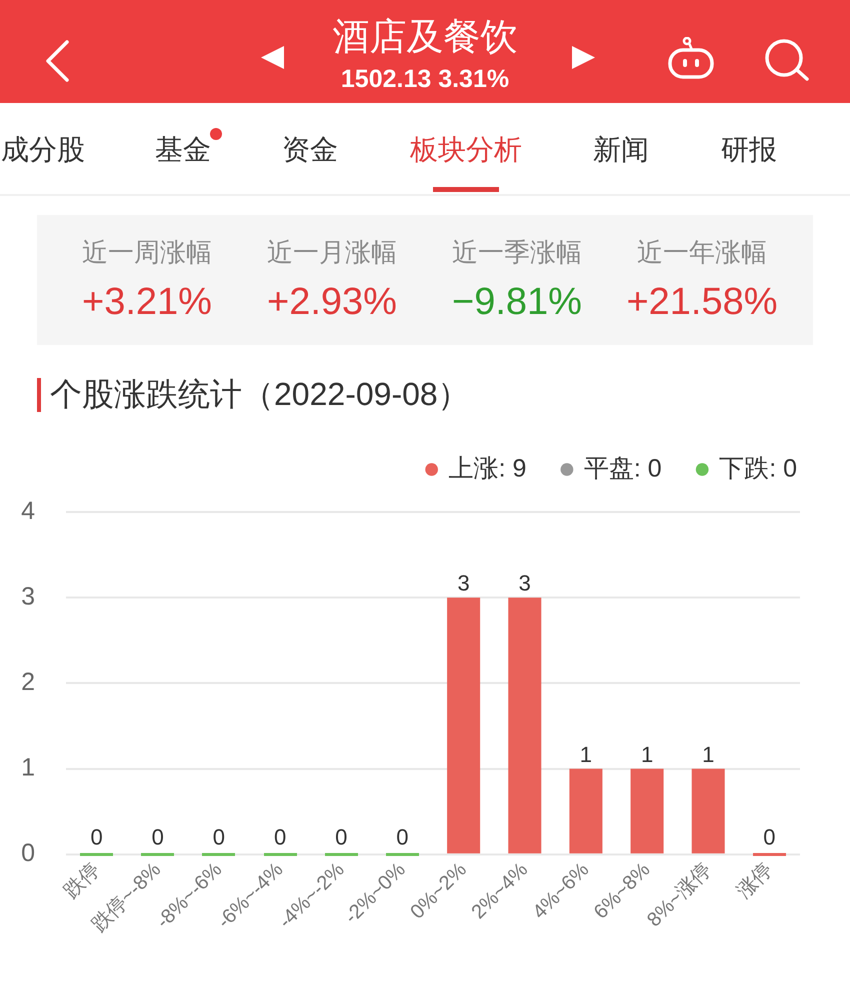 This screenshot has height=991, width=850. What do you see at coordinates (147, 302) in the screenshot?
I see `data-label: +3.21%` at bounding box center [147, 302].